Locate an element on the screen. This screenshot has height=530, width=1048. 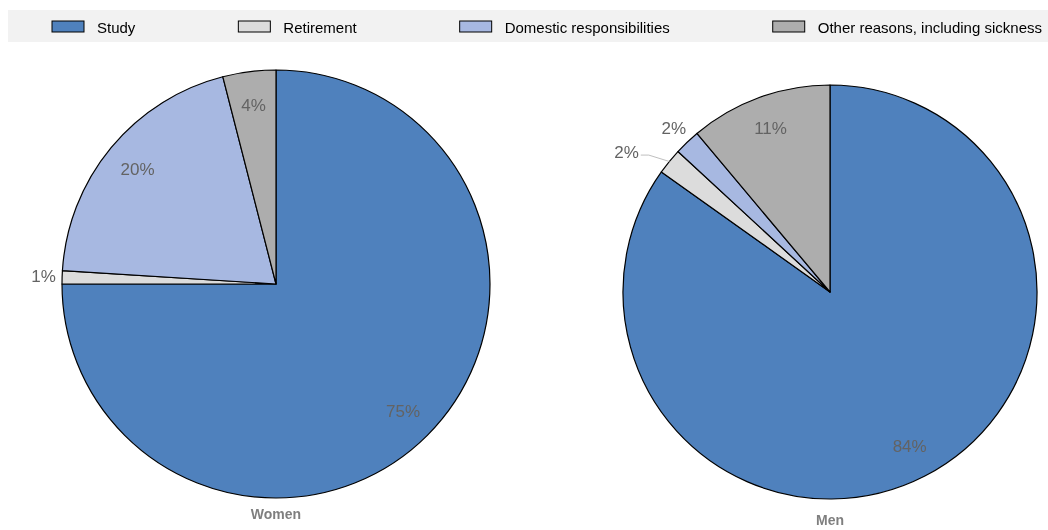
legend-label: Domestic responsibilities is located at coordinates (587, 27).